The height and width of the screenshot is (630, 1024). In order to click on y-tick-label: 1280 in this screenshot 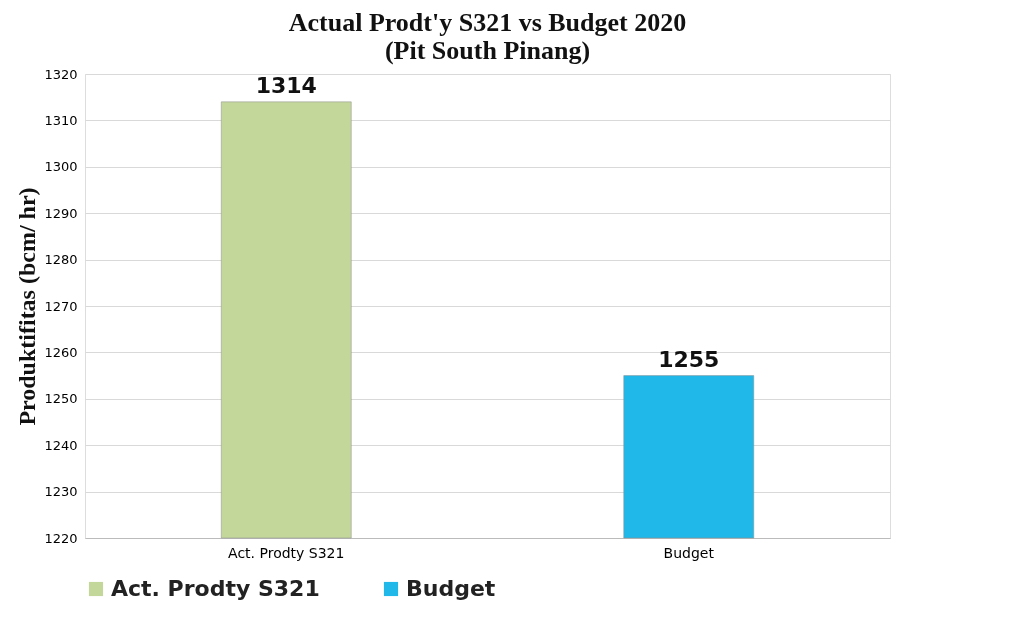, I will do `click(61, 260)`.